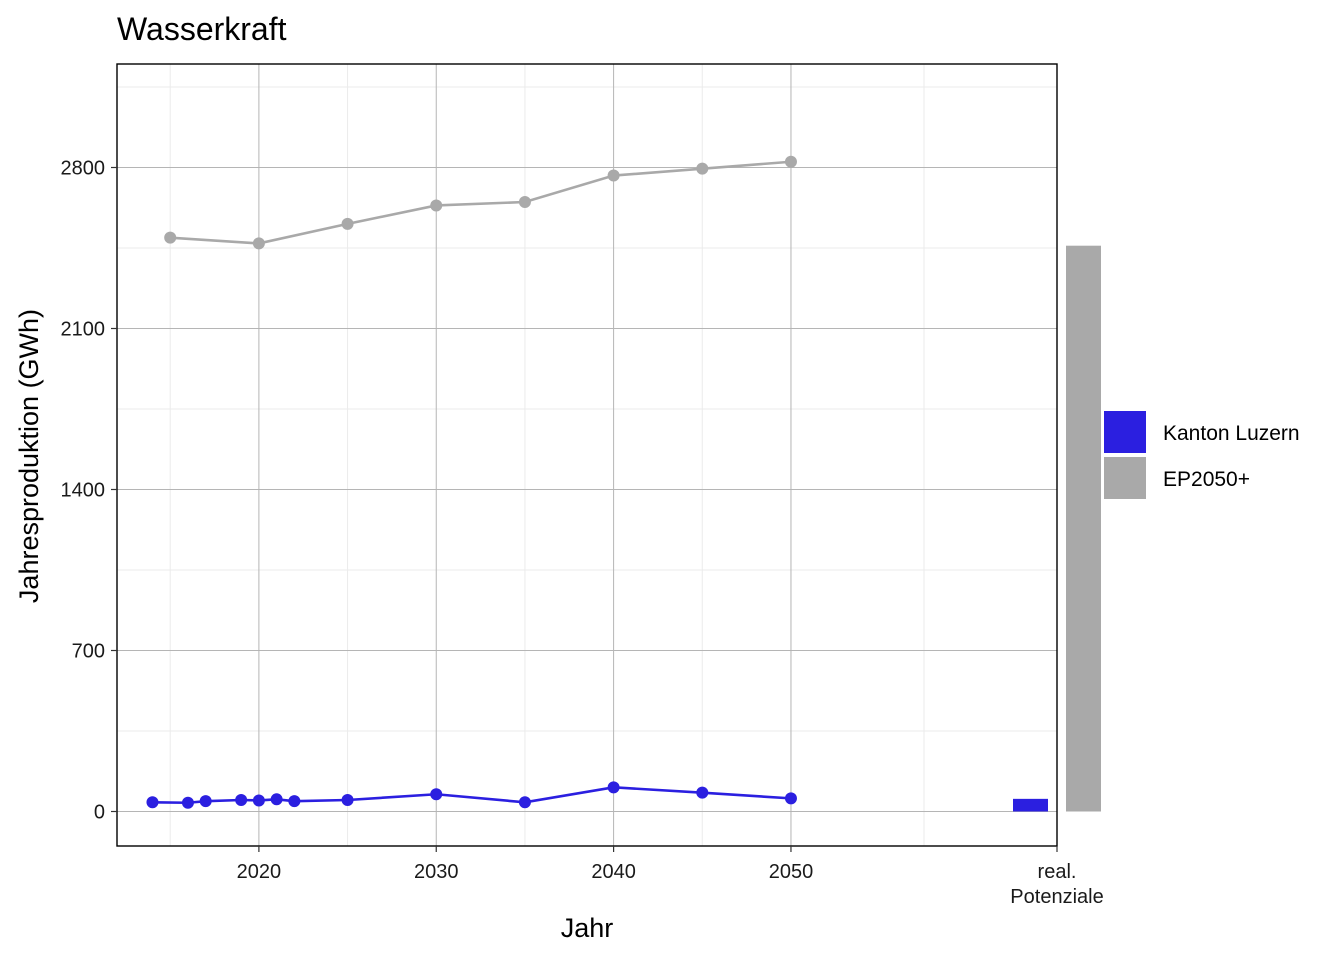 The width and height of the screenshot is (1344, 960). What do you see at coordinates (587, 928) in the screenshot?
I see `x-axis-title: Jahr` at bounding box center [587, 928].